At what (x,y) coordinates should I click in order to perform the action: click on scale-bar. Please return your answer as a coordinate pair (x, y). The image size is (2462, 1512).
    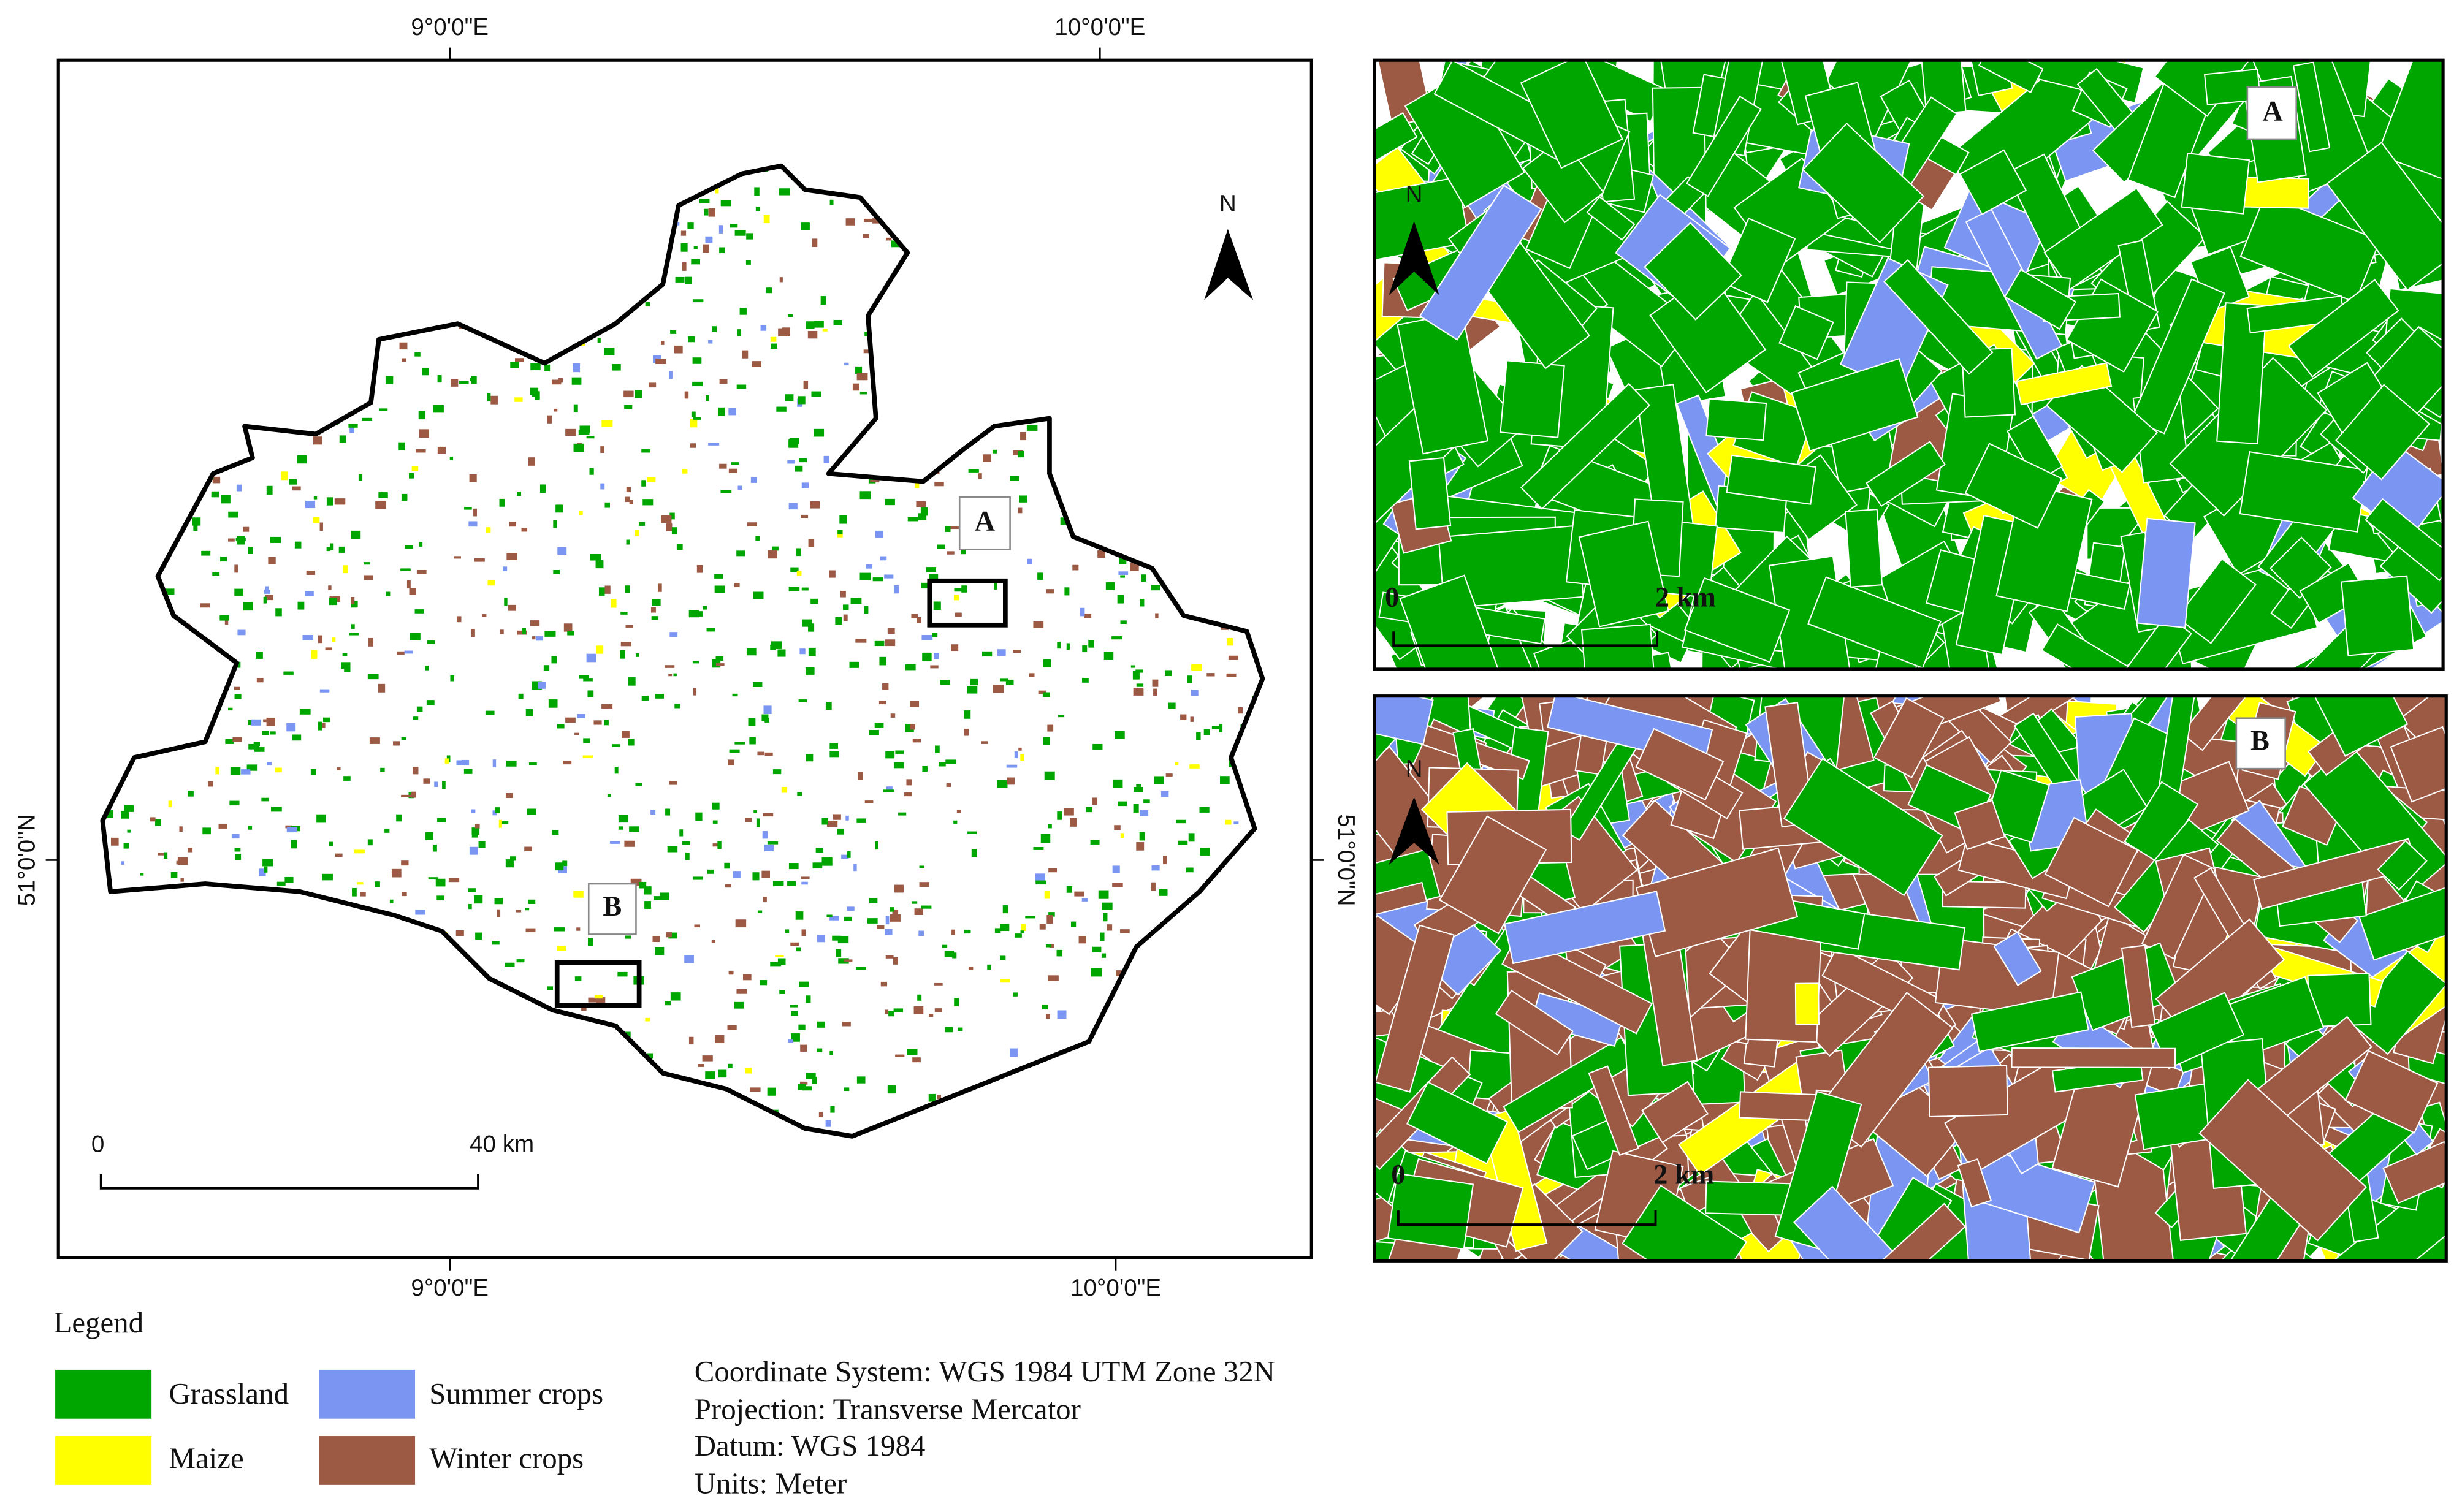
    Looking at the image, I should click on (1525, 639).